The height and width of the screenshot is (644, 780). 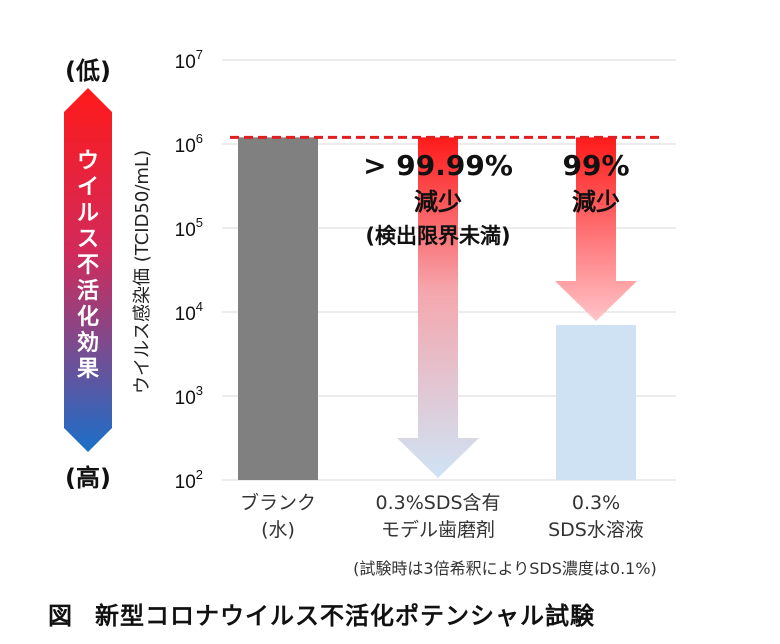 What do you see at coordinates (88, 291) in the screenshot?
I see `effect-scale-label-char: 活` at bounding box center [88, 291].